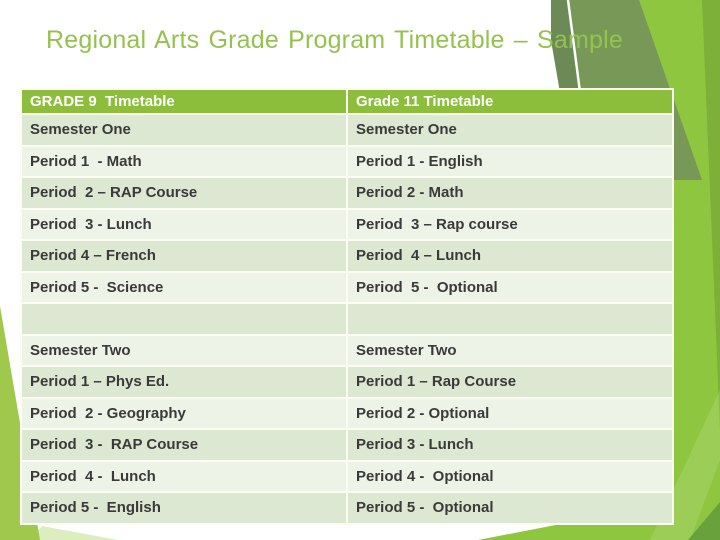 This screenshot has height=540, width=720. I want to click on table-cell: Period 3 - RAP Course, so click(184, 445).